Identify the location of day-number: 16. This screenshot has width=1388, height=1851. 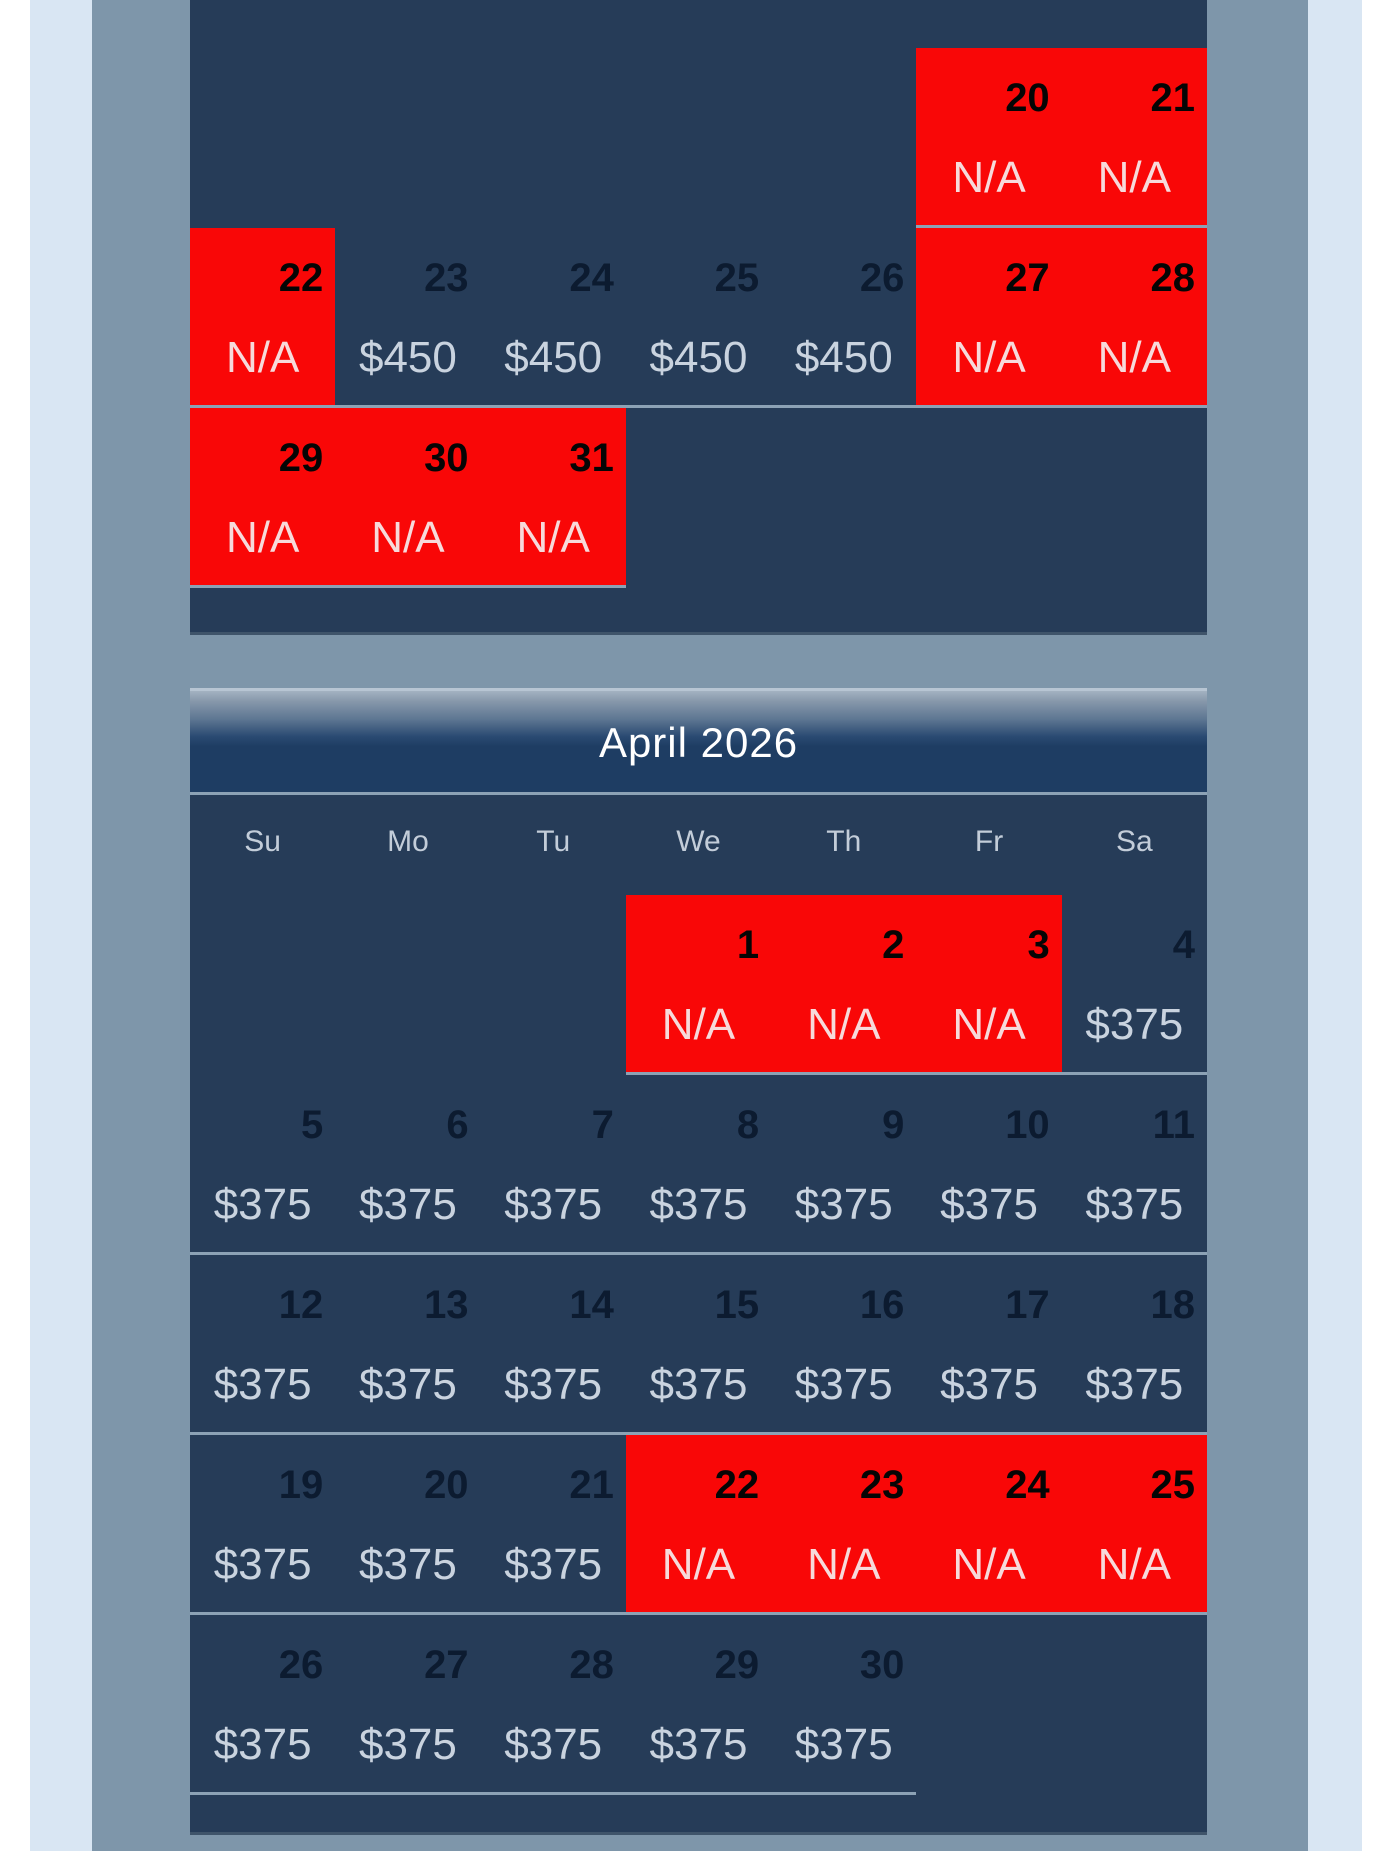
(882, 1305).